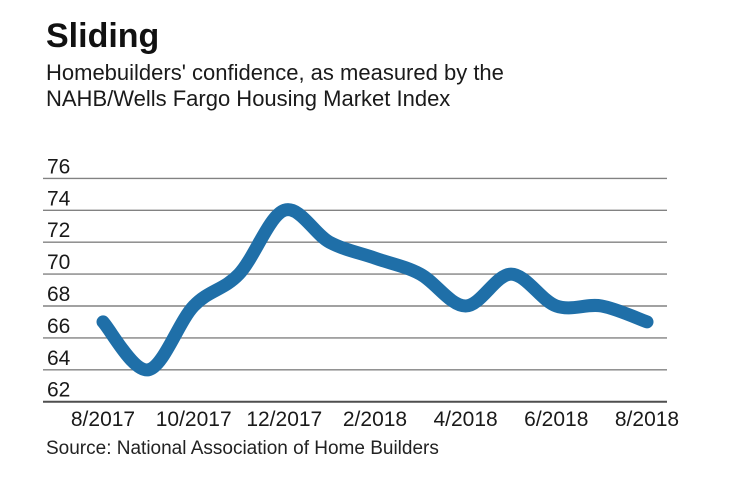 This screenshot has height=482, width=740. What do you see at coordinates (58, 390) in the screenshot?
I see `y-tick-label: 62` at bounding box center [58, 390].